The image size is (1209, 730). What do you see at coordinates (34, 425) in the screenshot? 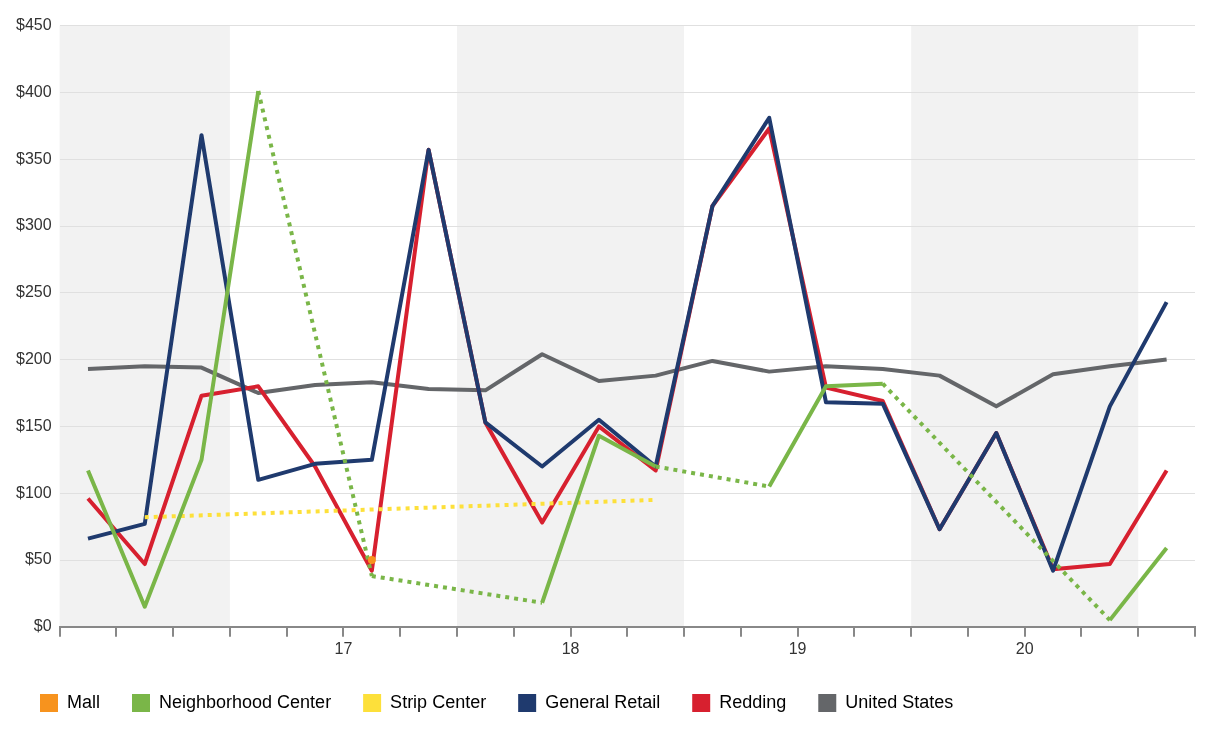
I see `y-tick-label: $150` at bounding box center [34, 425].